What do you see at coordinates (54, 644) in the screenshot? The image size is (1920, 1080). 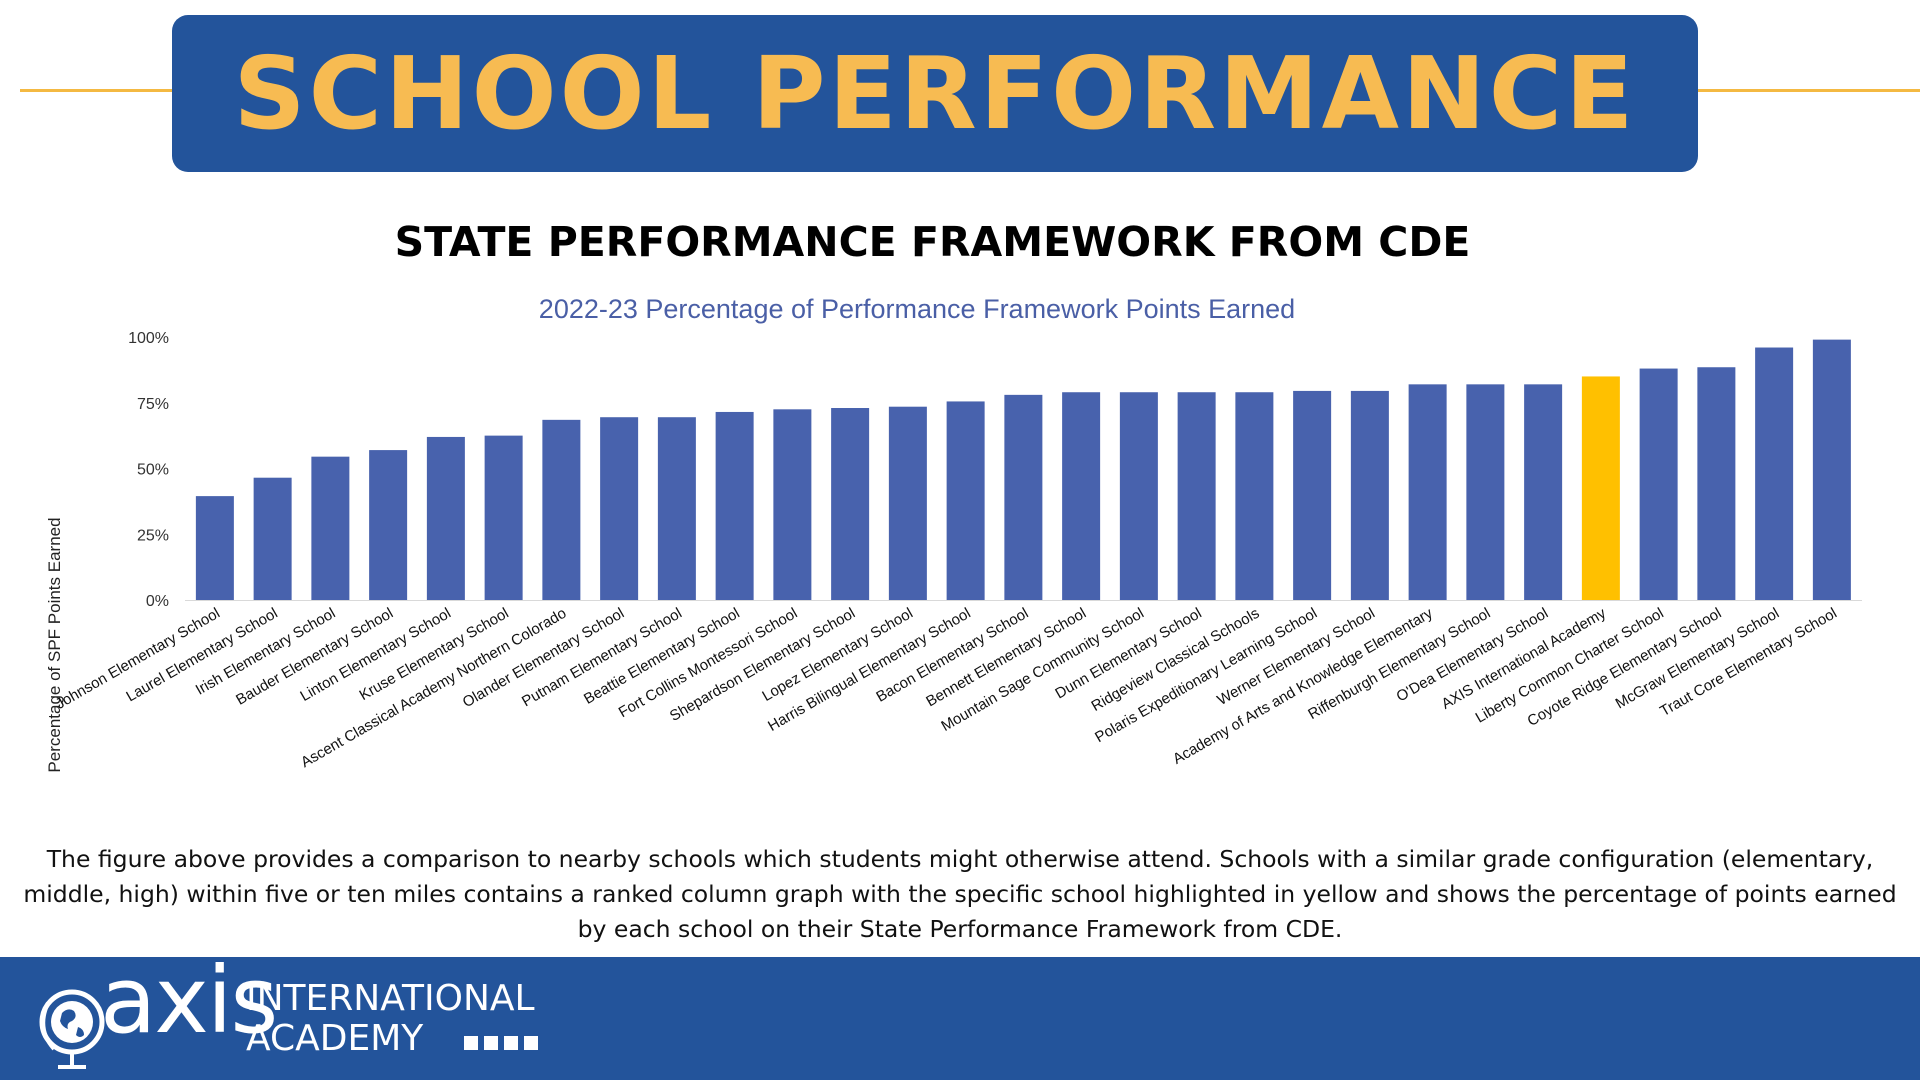 I see `y-axis-label: Percentage of SPF Points Earned` at bounding box center [54, 644].